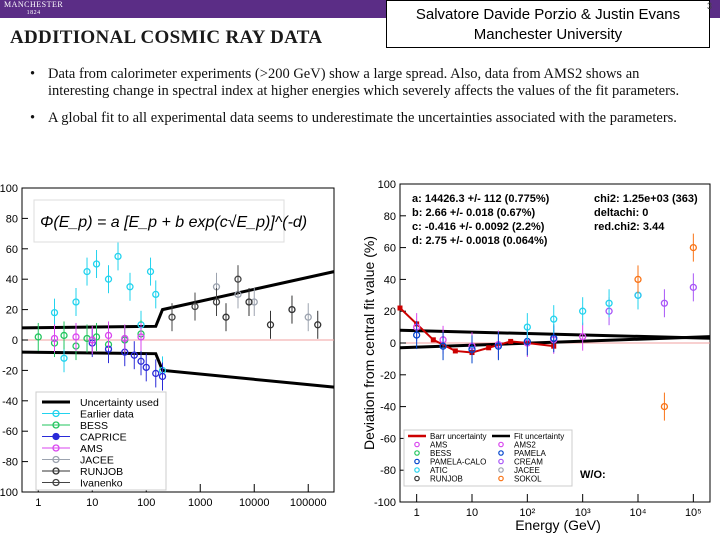  What do you see at coordinates (693, 513) in the screenshot?
I see `x-tick-label: 10⁵` at bounding box center [693, 513].